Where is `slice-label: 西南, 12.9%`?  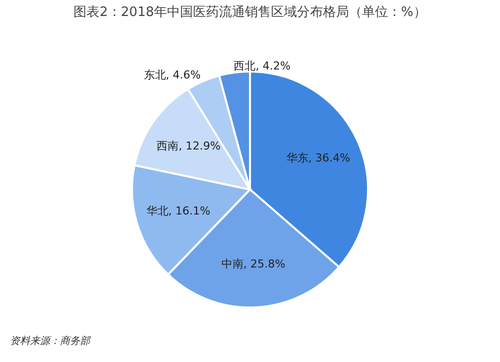 slice-label: 西南, 12.9% is located at coordinates (188, 145).